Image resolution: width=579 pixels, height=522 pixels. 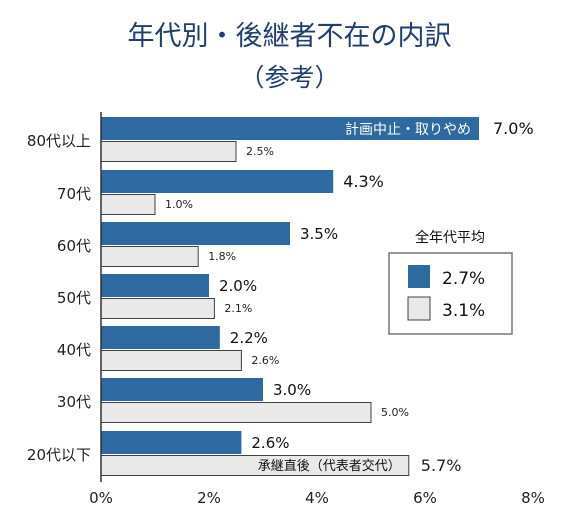 What do you see at coordinates (363, 181) in the screenshot?
I see `value-label-series-a-1: 4.3%` at bounding box center [363, 181].